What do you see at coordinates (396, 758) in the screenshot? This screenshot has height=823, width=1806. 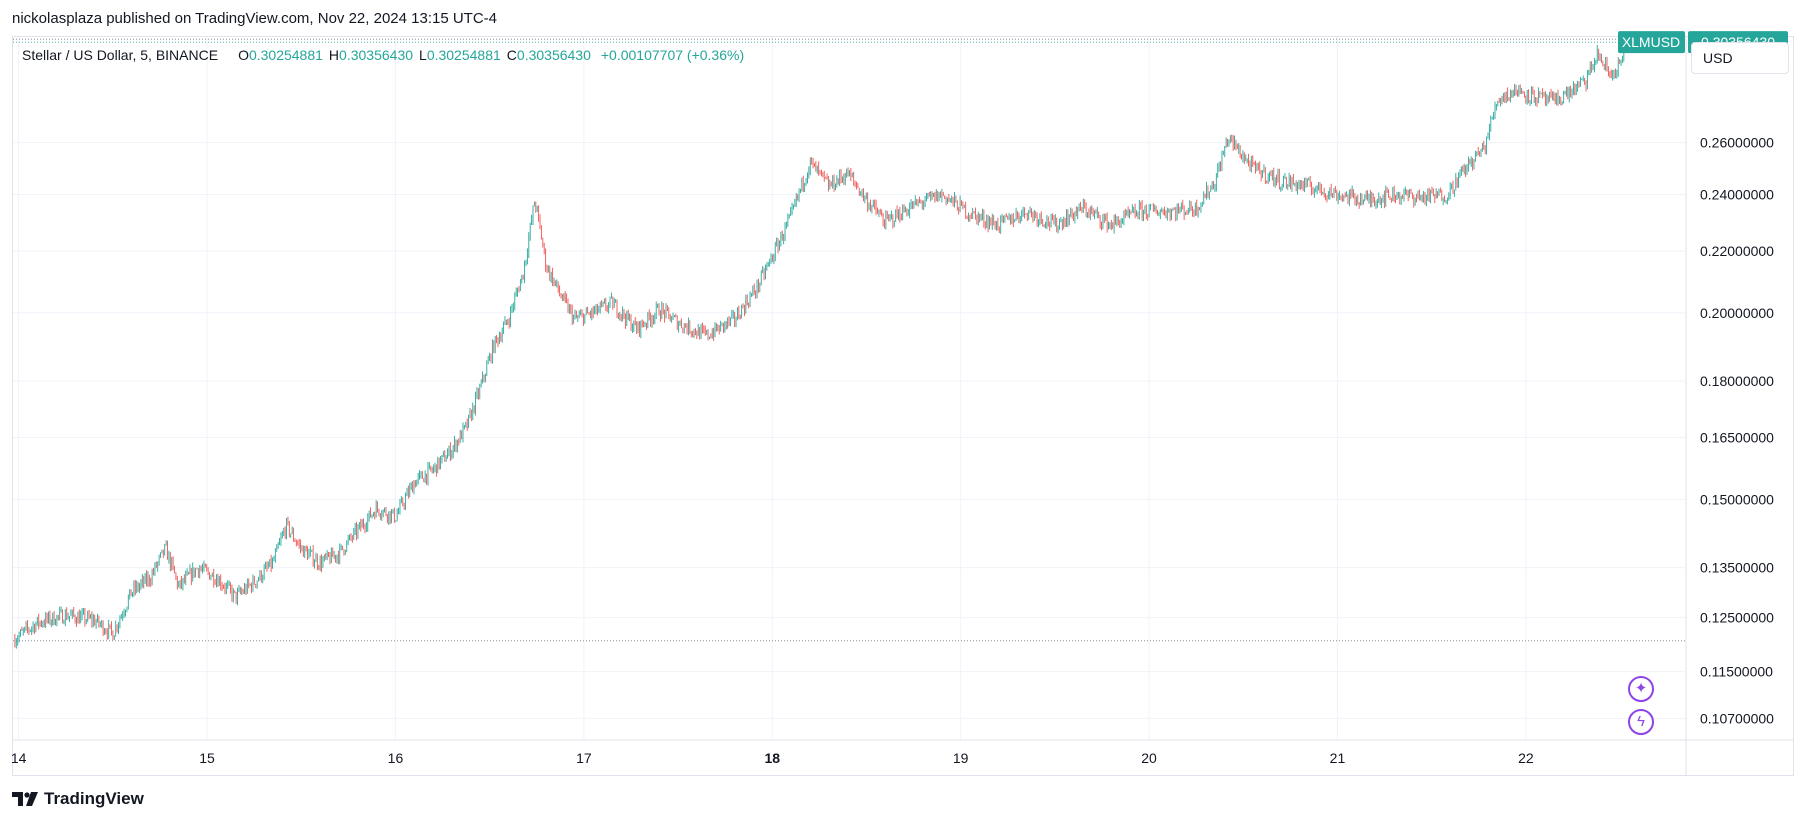 I see `x-tick-label: 16` at bounding box center [396, 758].